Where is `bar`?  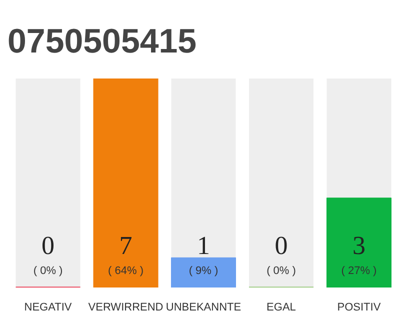
bar is located at coordinates (203, 272).